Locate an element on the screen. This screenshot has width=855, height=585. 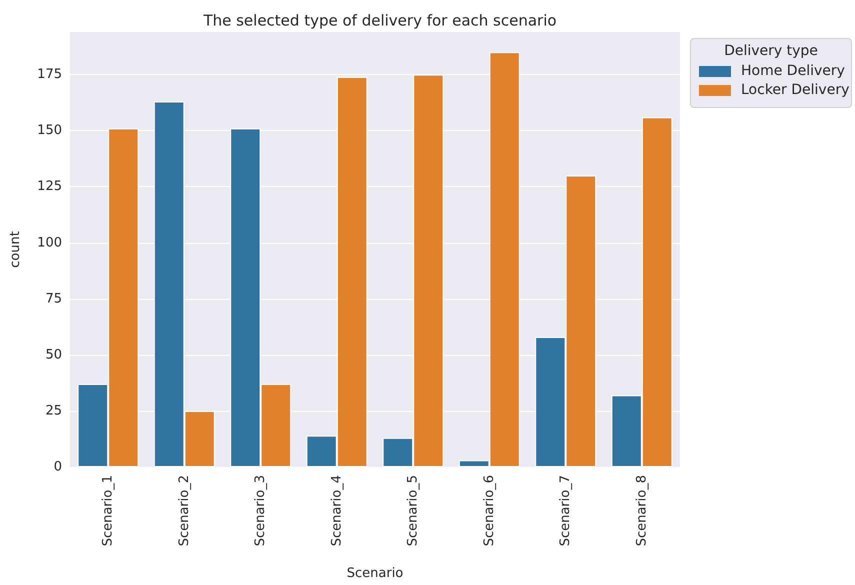
legend-title: Delivery type is located at coordinates (771, 51).